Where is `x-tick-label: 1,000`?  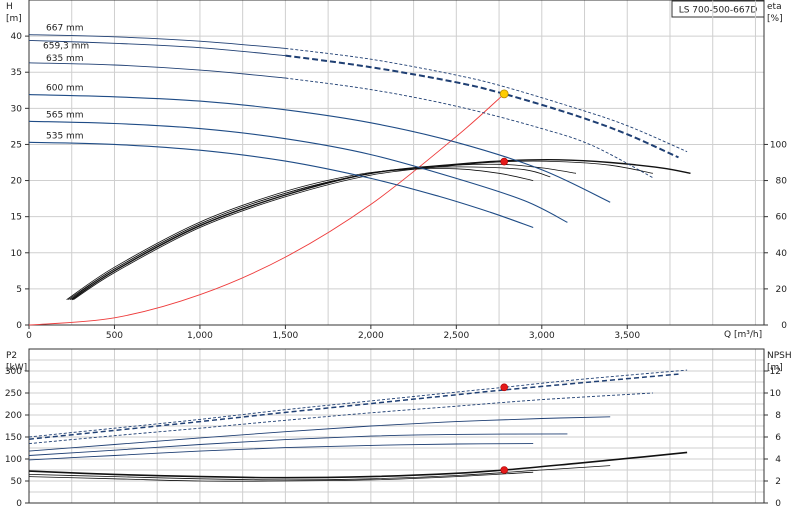
x-tick-label: 1,000 is located at coordinates (200, 336).